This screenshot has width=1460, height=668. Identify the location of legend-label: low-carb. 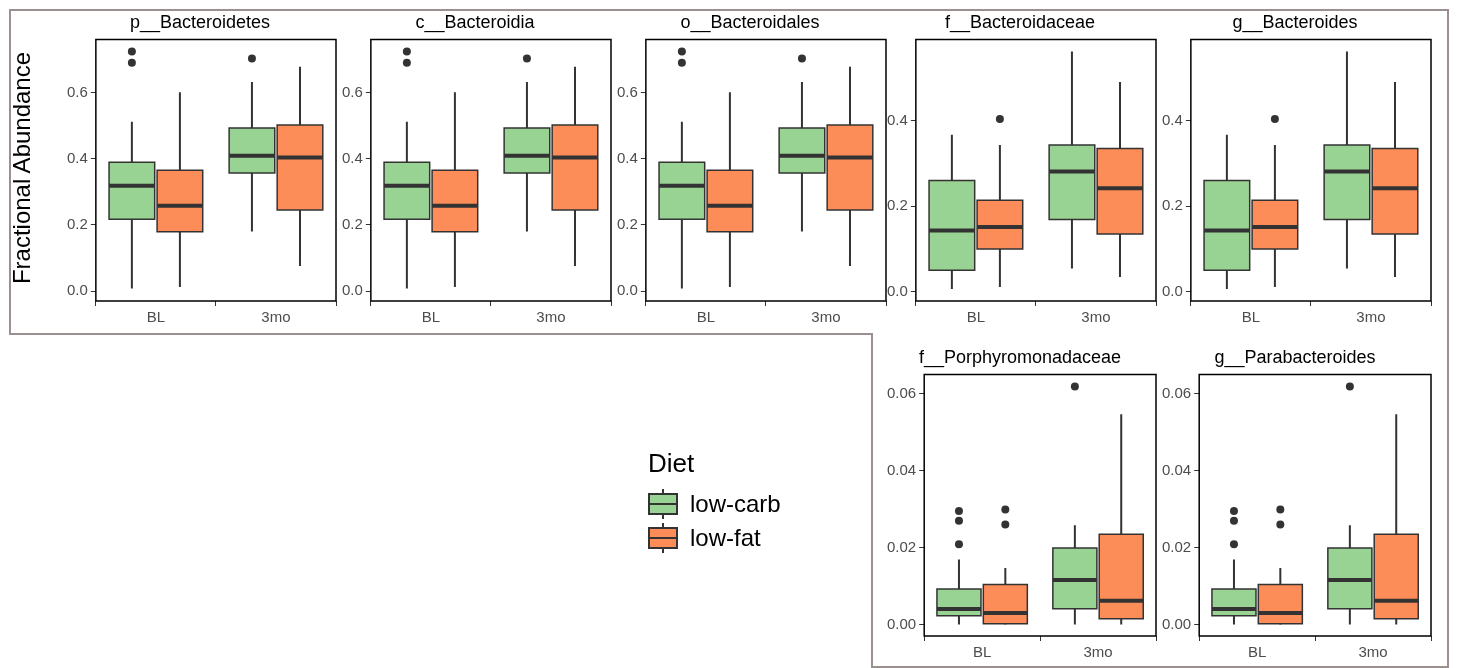
(735, 504).